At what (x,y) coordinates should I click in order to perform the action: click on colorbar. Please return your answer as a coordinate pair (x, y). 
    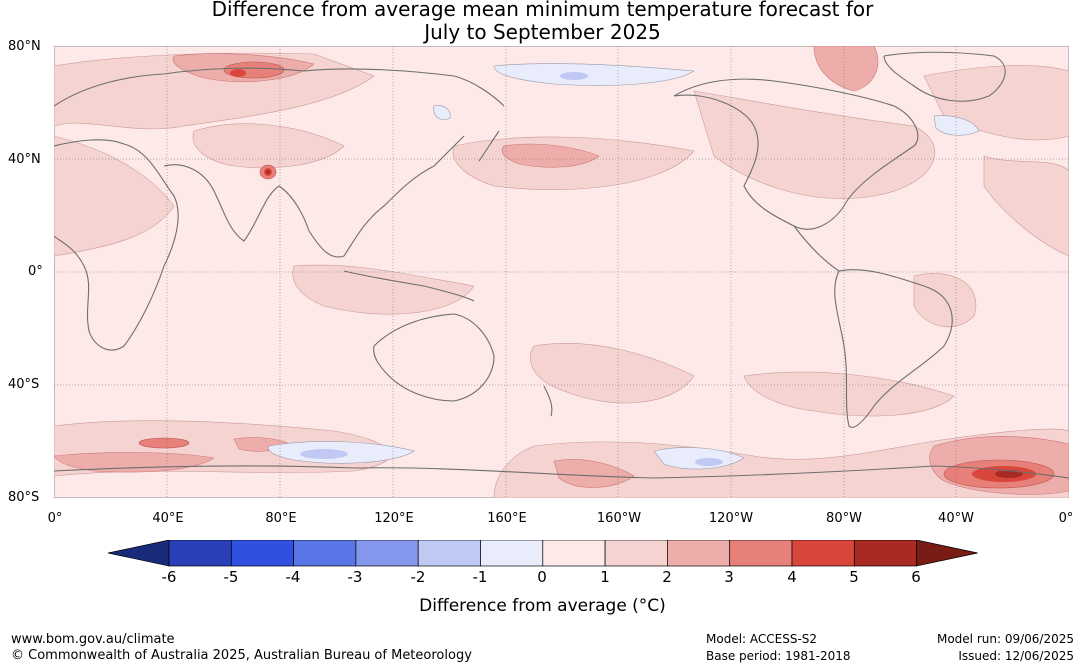
    Looking at the image, I should click on (543, 553).